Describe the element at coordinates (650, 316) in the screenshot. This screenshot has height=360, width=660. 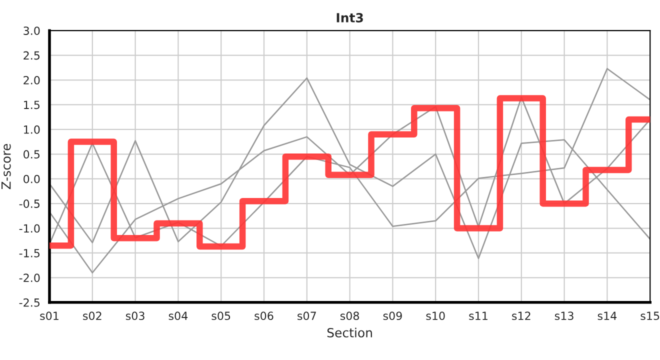
I see `x-tick-label: s15` at that location.